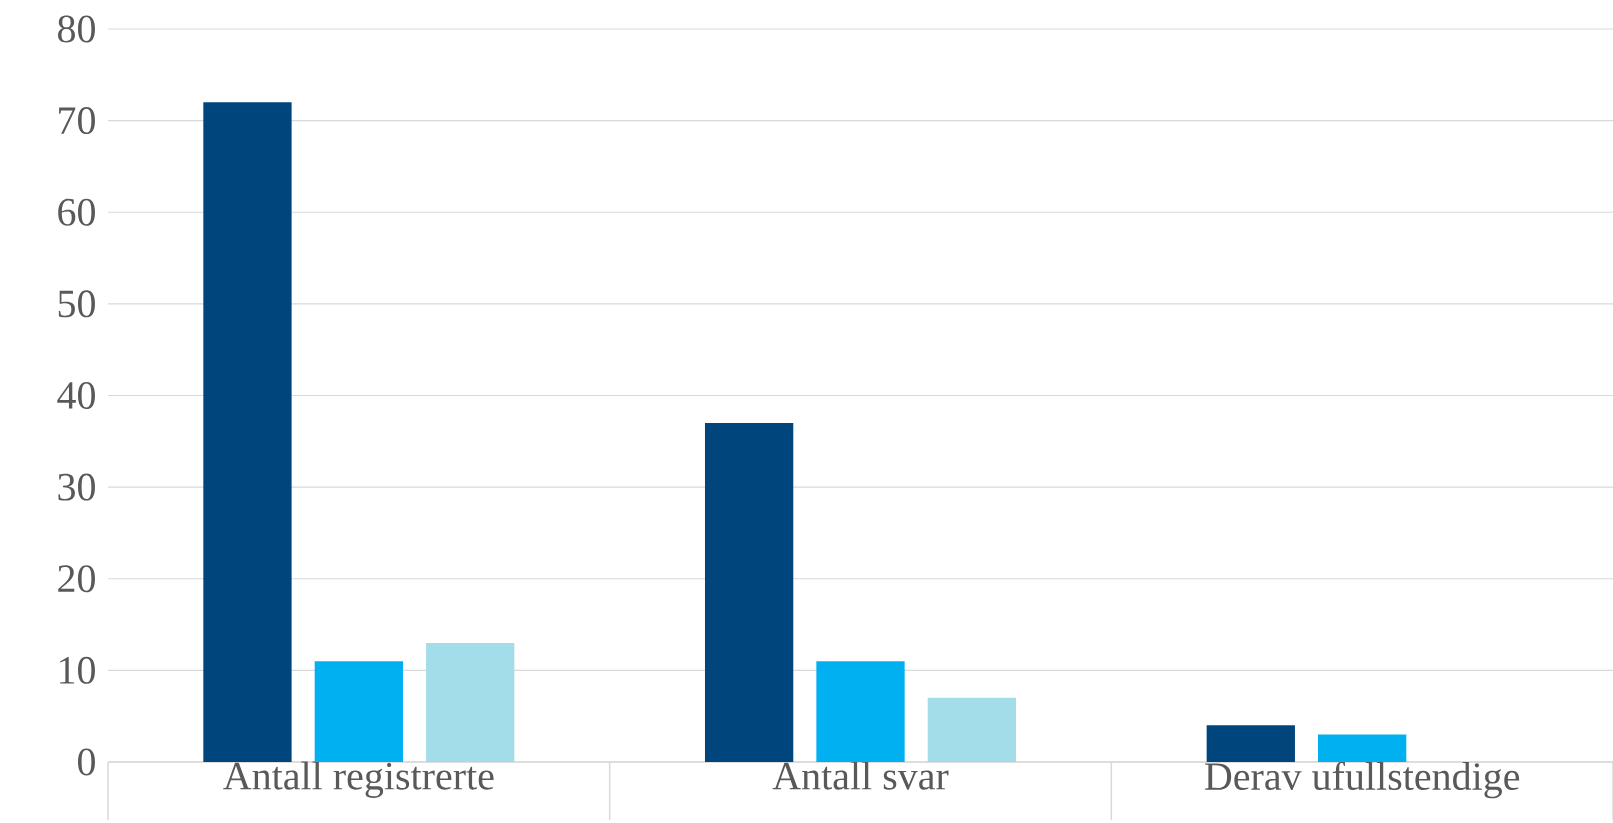 The image size is (1613, 823). Describe the element at coordinates (76, 29) in the screenshot. I see `y-tick-label: 80` at that location.